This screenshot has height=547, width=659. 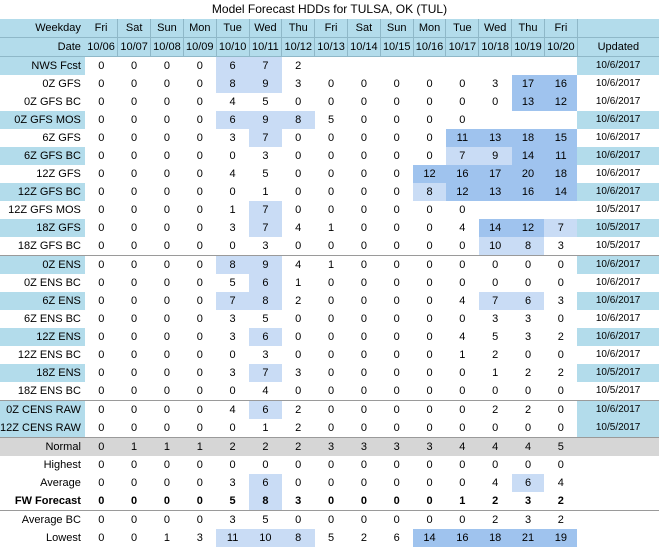 I want to click on hdd-value-cell: 14, so click(x=495, y=228).